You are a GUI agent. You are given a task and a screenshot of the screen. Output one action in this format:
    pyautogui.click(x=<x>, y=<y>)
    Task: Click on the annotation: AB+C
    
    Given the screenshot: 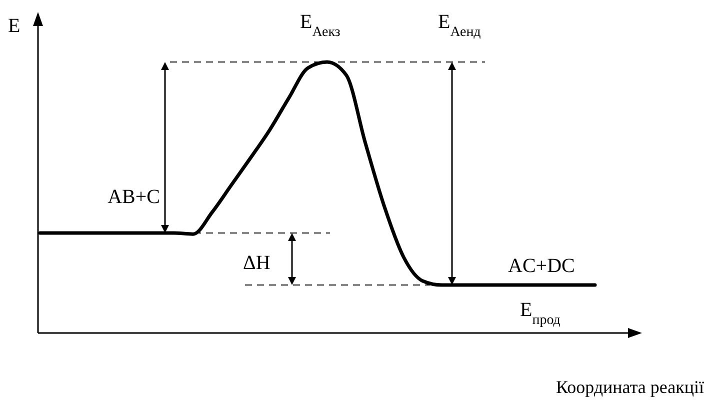 What is the action you would take?
    pyautogui.click(x=134, y=197)
    